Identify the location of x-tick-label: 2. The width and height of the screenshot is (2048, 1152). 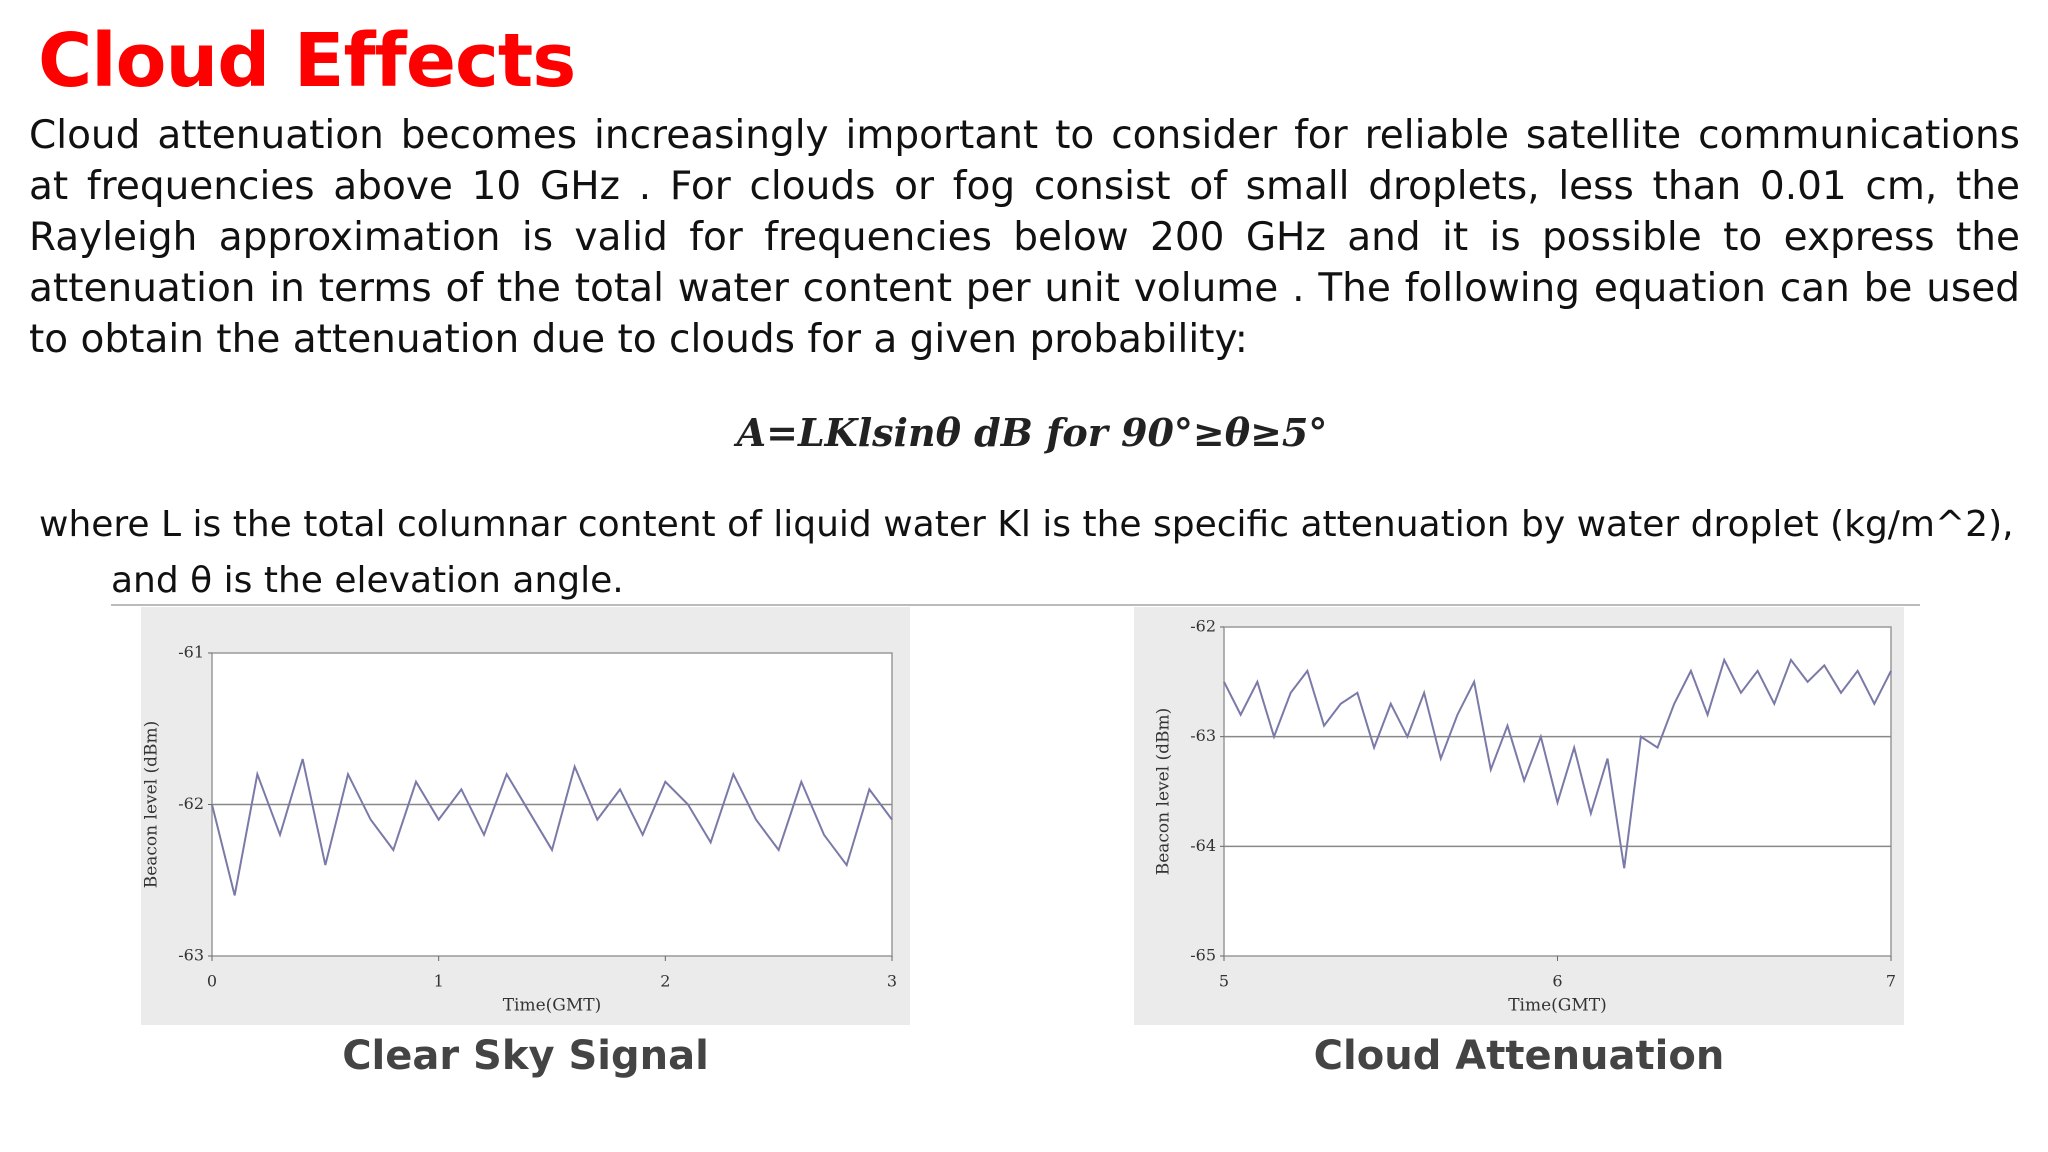
(665, 981).